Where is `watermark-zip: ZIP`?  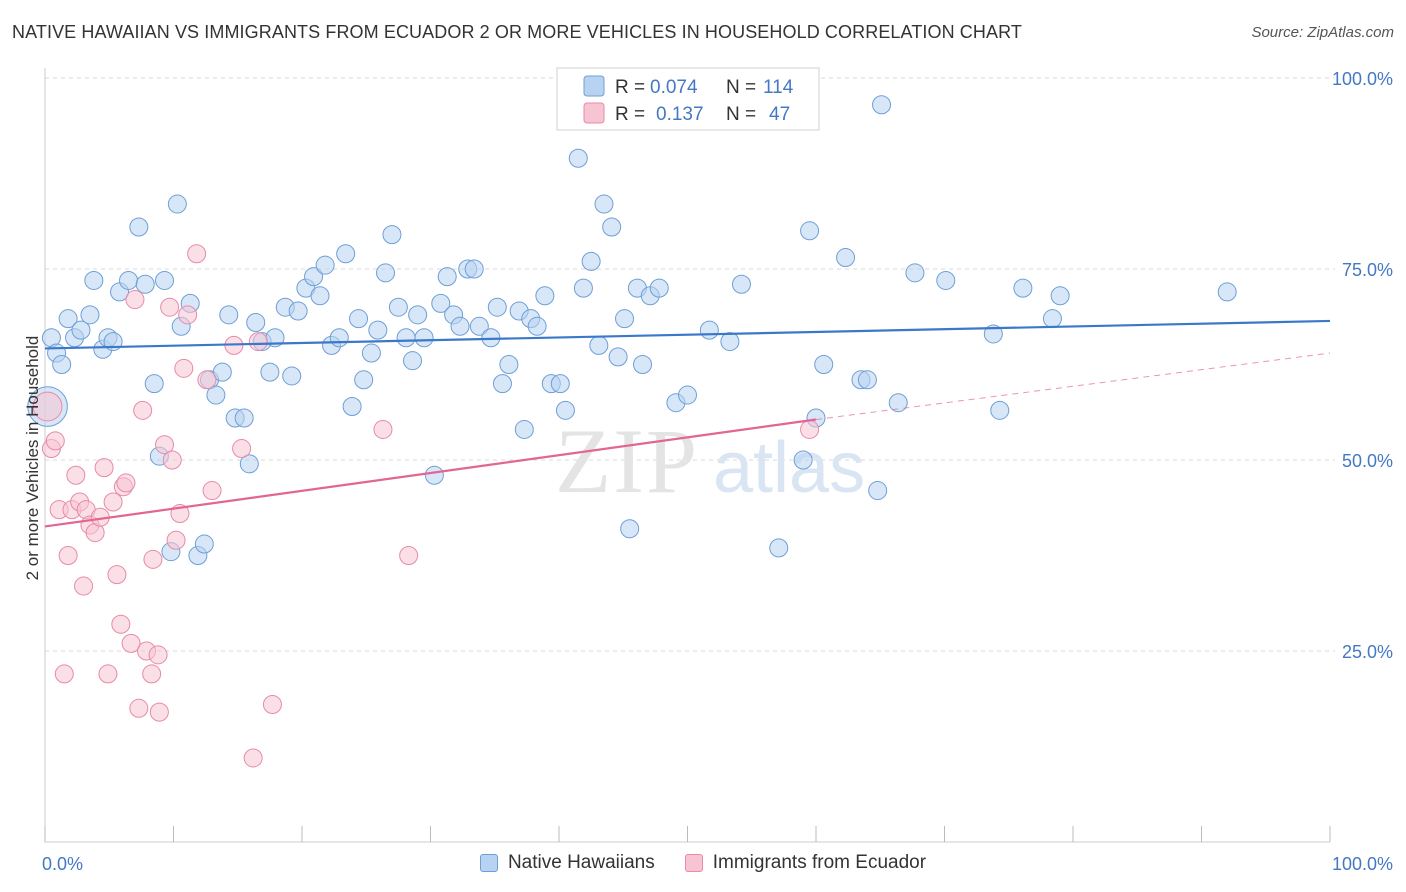
watermark-zip: ZIP is located at coordinates (627, 461).